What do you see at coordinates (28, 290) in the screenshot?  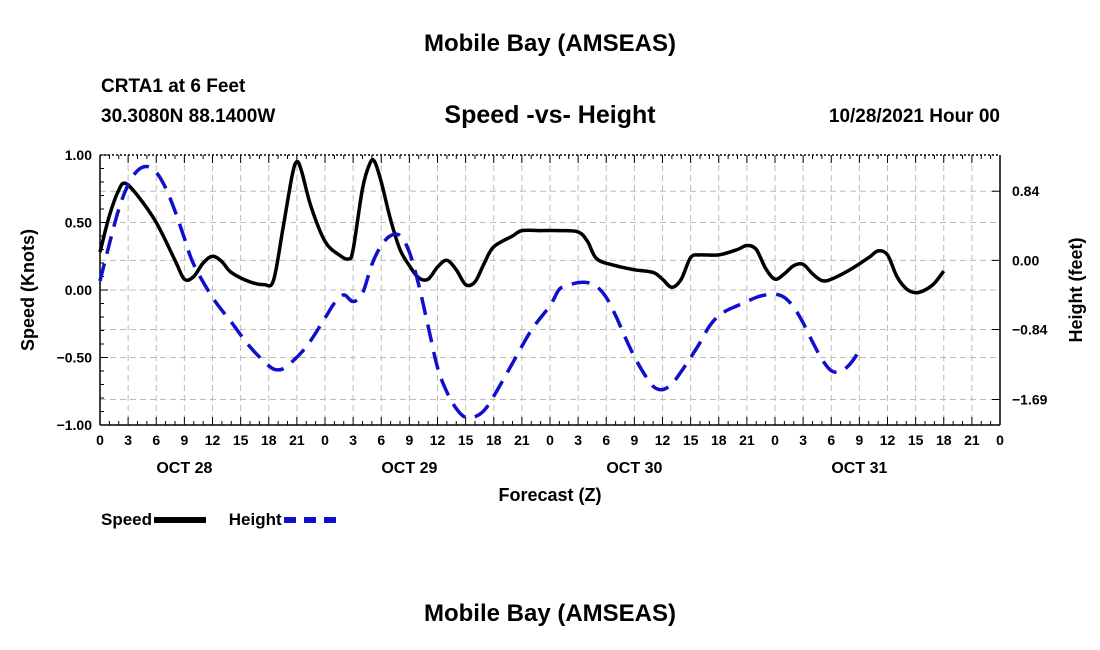 I see `y-left-axis-title: Speed (Knots)` at bounding box center [28, 290].